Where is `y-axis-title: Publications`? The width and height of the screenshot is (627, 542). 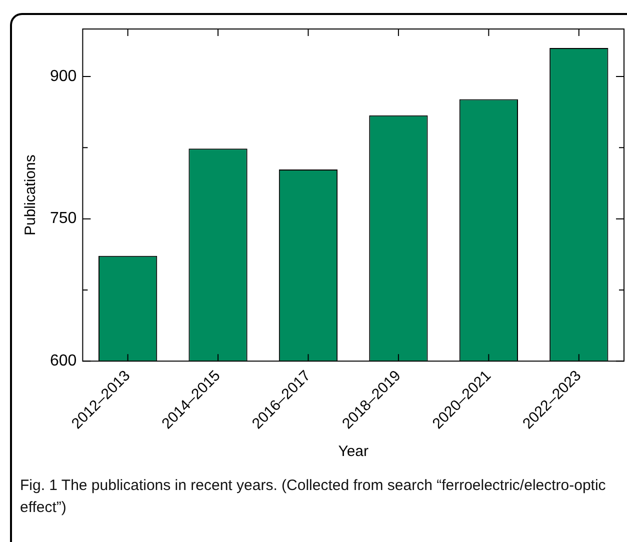 y-axis-title: Publications is located at coordinates (31, 195).